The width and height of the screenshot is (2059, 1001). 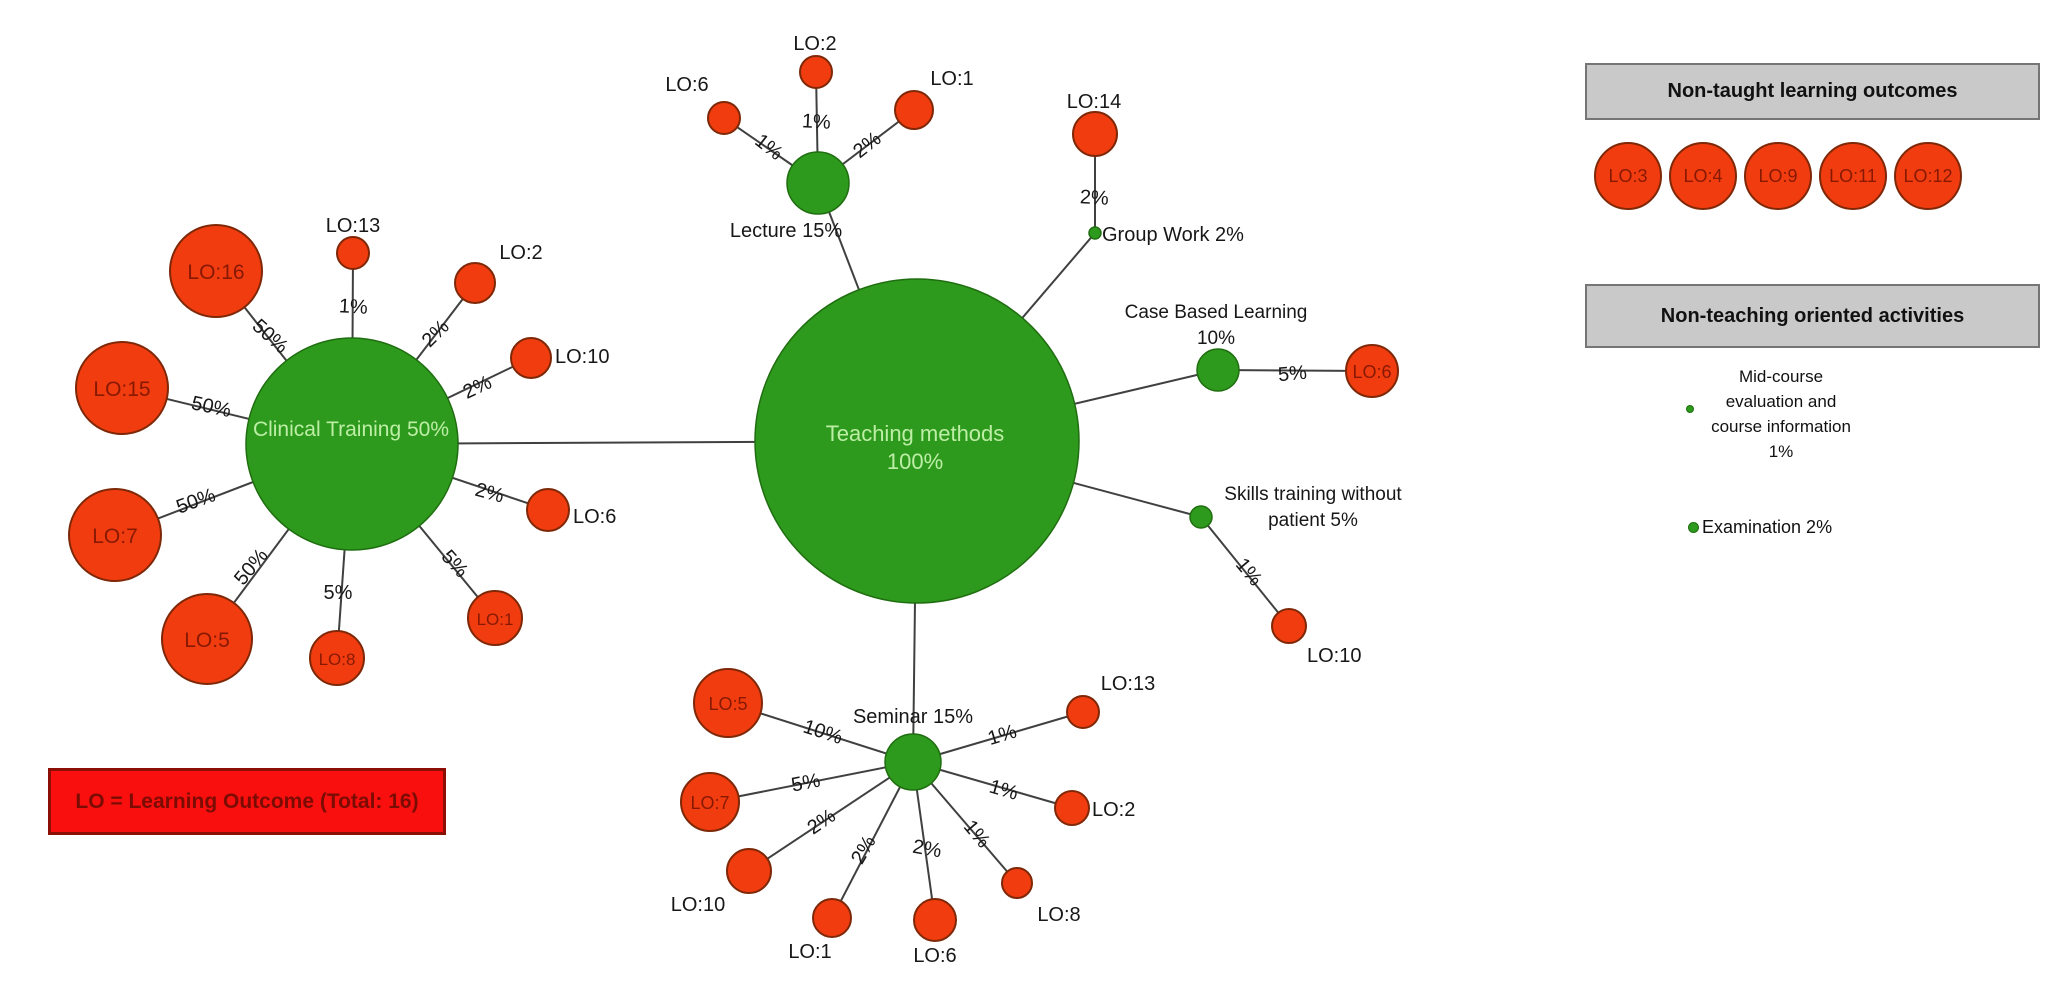 I want to click on node-c15, so click(x=122, y=388).